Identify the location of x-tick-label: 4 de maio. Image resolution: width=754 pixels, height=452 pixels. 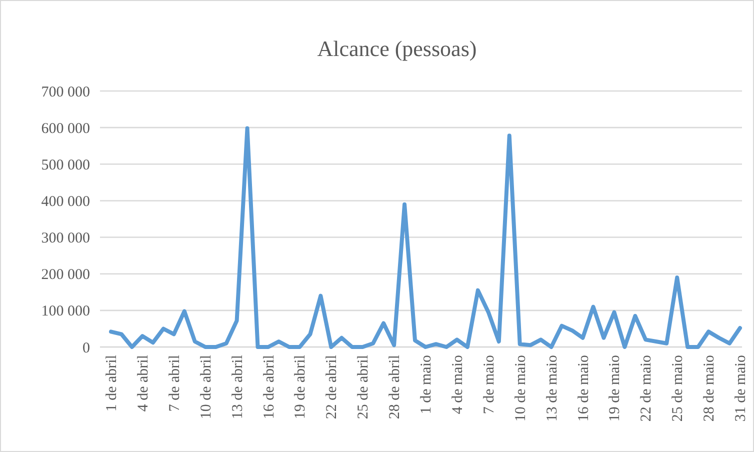
(458, 384).